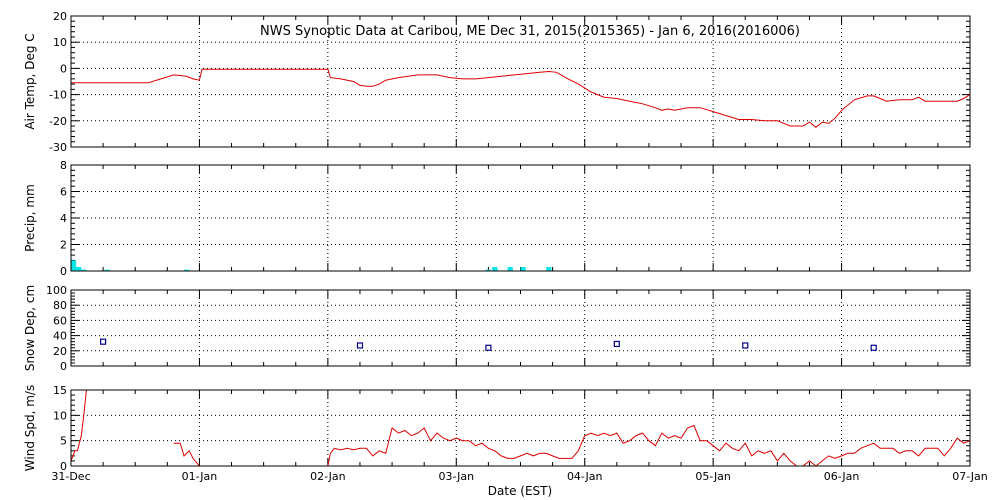  I want to click on x-tick-label: 06-Jan, so click(842, 476).